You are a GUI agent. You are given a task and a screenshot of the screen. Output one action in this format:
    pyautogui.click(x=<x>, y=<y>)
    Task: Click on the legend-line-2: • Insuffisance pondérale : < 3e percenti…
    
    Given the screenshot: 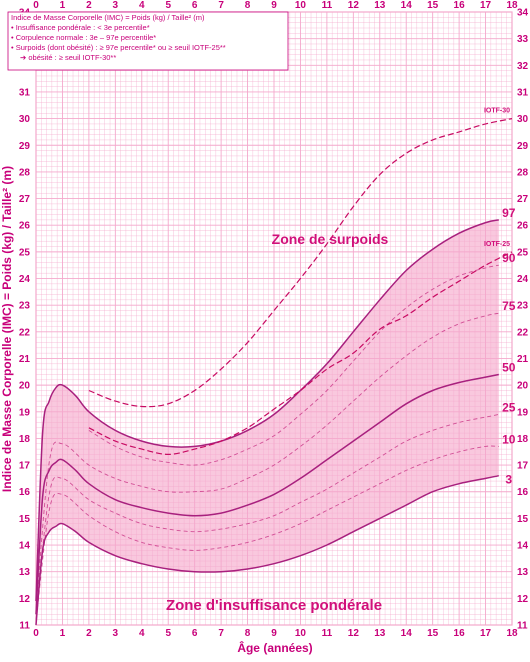 What is the action you would take?
    pyautogui.click(x=80, y=27)
    